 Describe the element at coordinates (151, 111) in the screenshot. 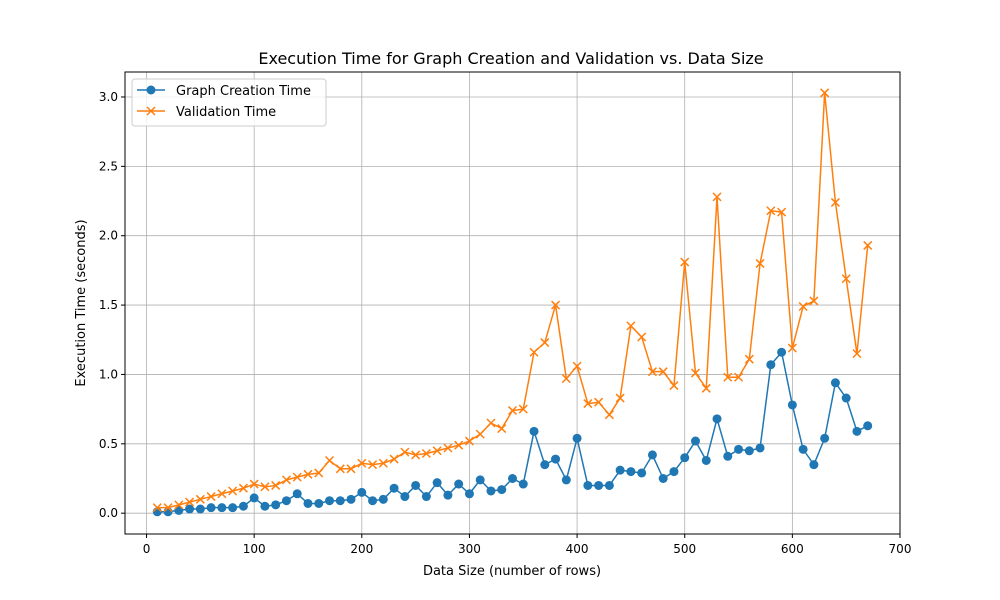

I see `legend-marker-validation` at that location.